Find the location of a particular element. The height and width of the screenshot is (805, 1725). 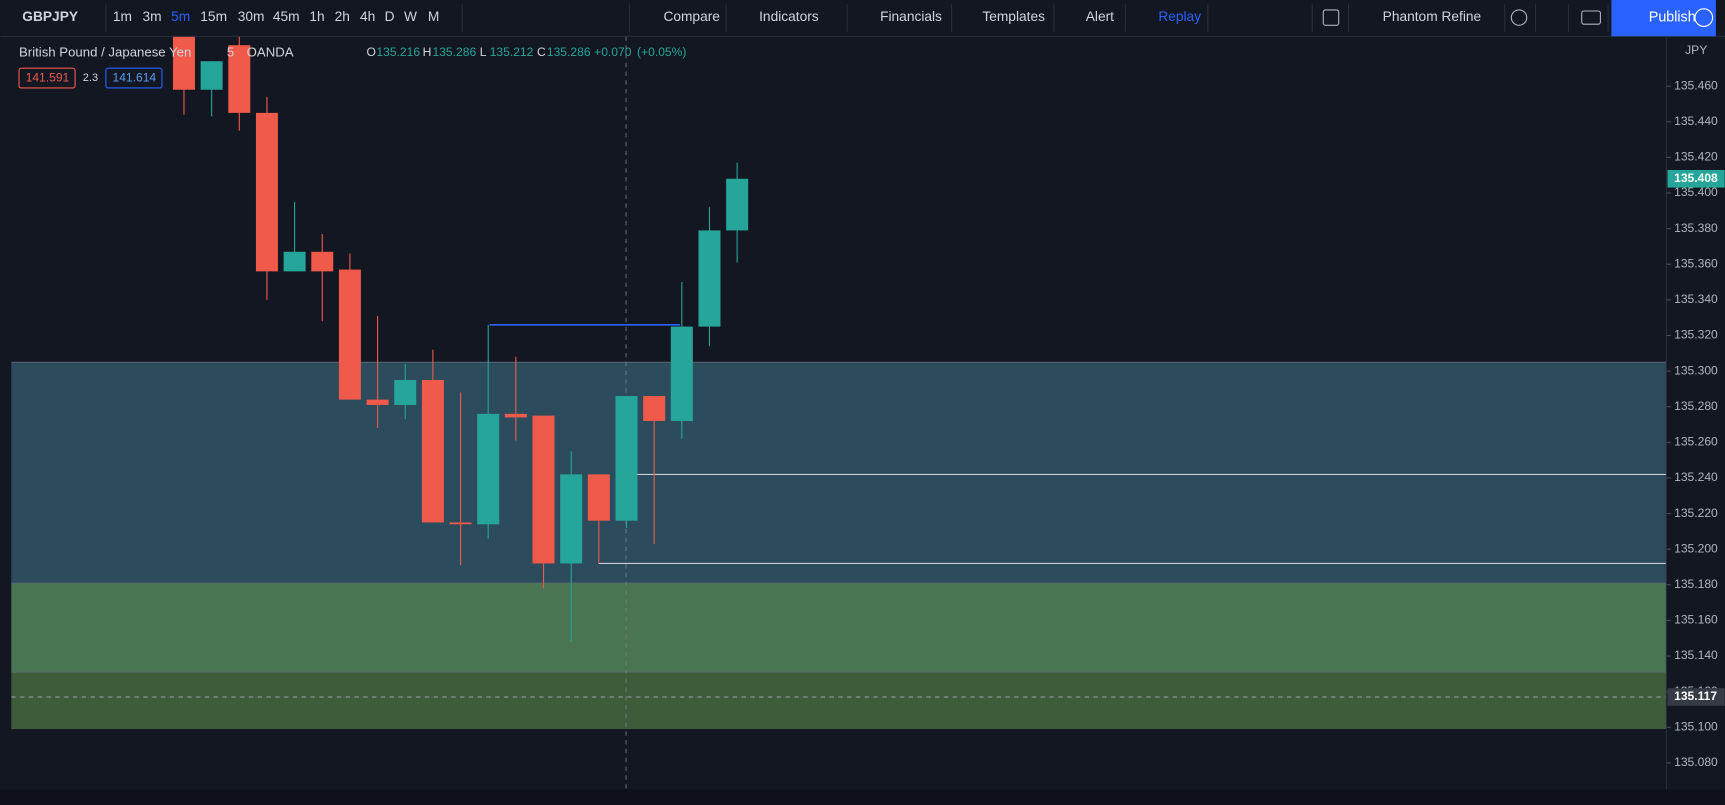

interval: W is located at coordinates (410, 16).